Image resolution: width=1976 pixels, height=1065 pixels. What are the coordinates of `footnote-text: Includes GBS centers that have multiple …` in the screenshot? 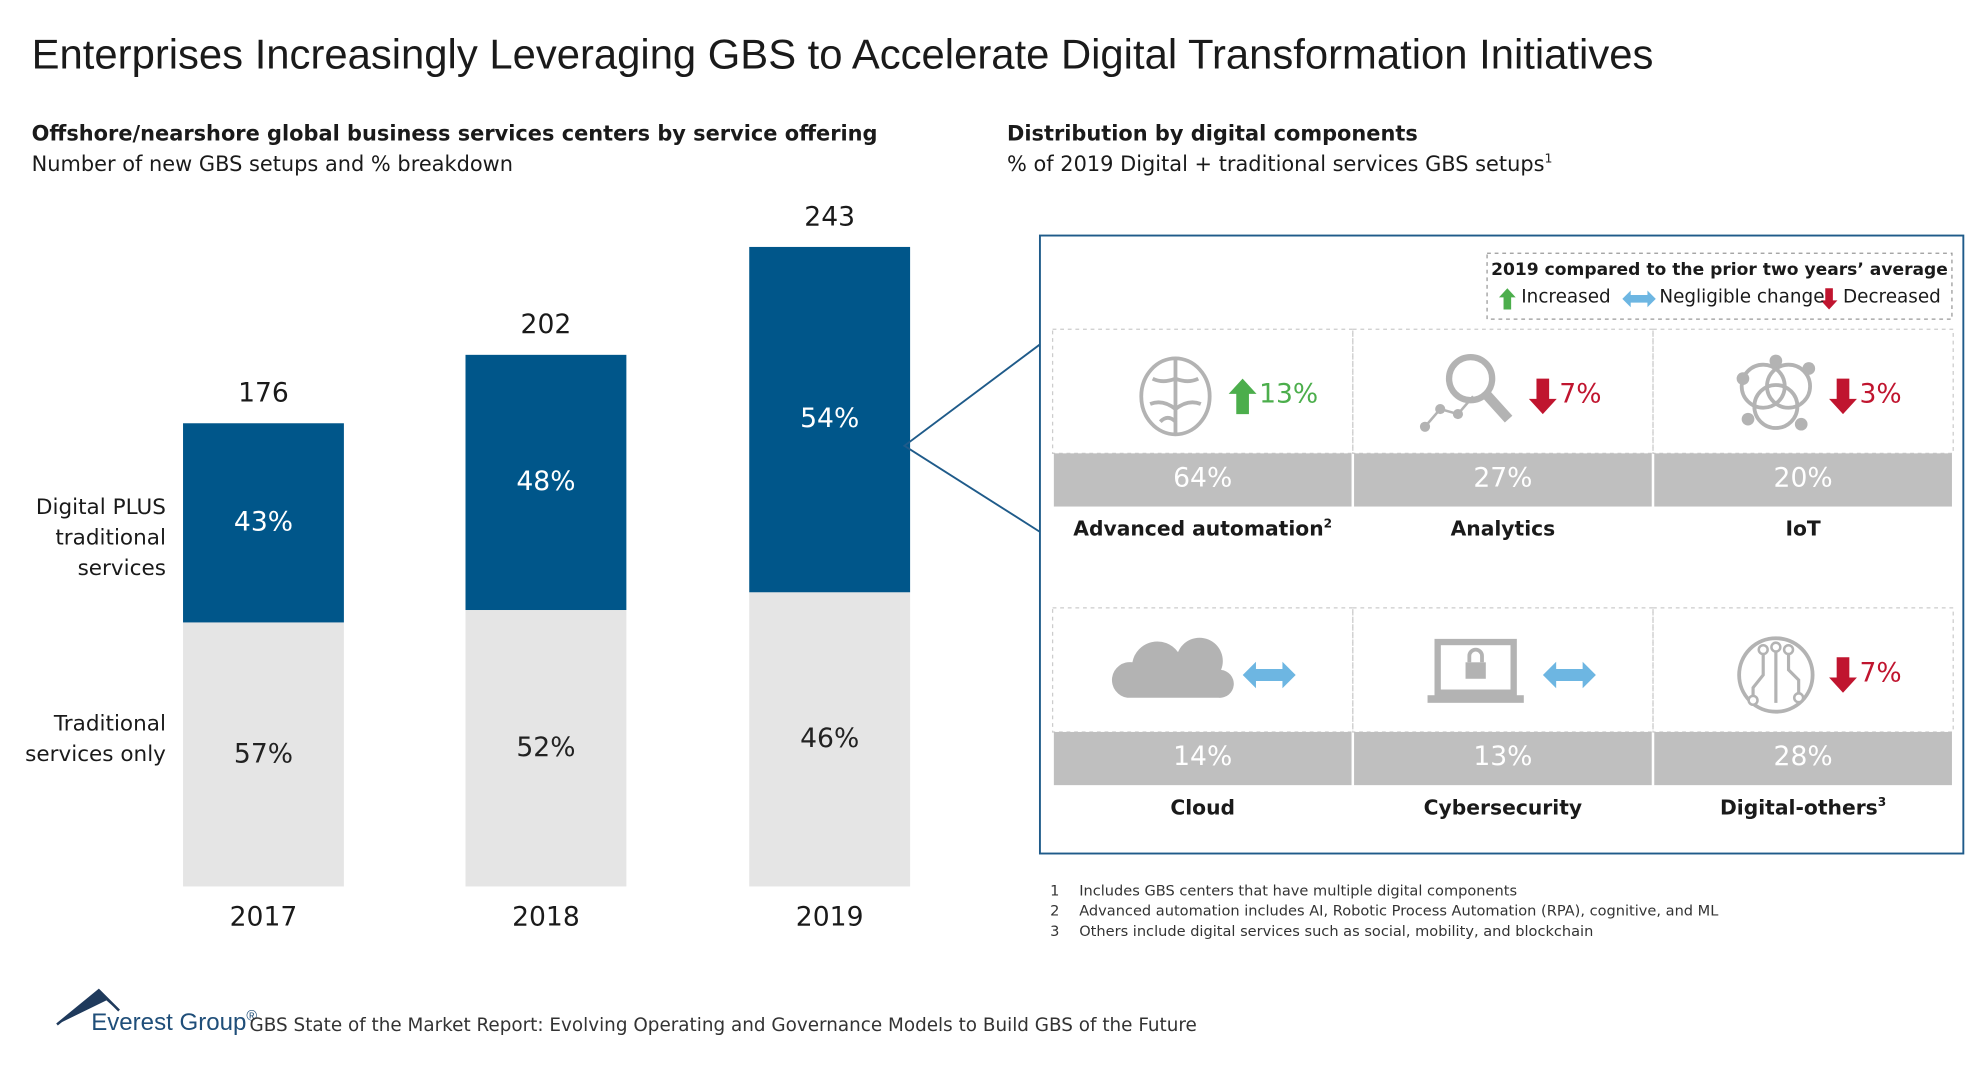 It's located at (1298, 890).